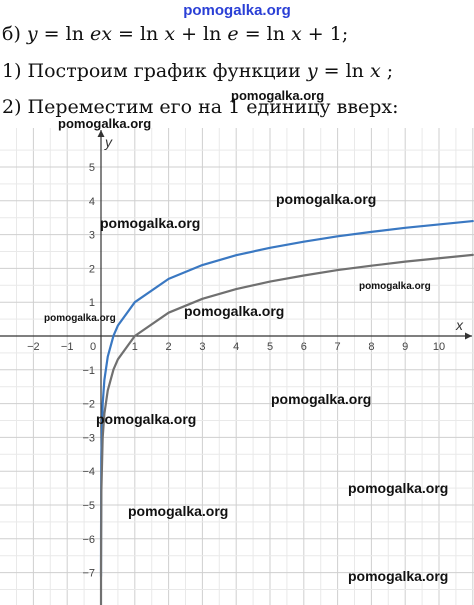 This screenshot has width=474, height=605. I want to click on x-tick-label: 3, so click(202, 347).